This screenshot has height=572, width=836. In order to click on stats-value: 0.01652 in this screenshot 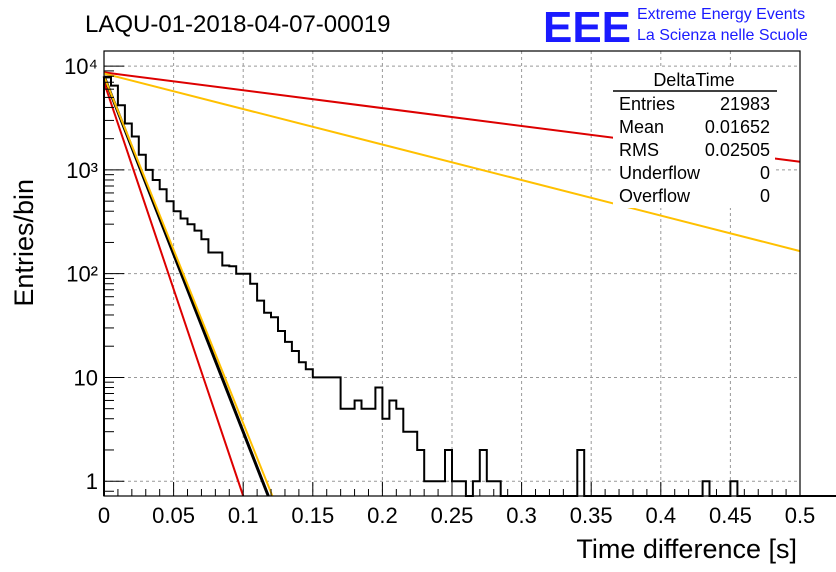, I will do `click(737, 127)`.